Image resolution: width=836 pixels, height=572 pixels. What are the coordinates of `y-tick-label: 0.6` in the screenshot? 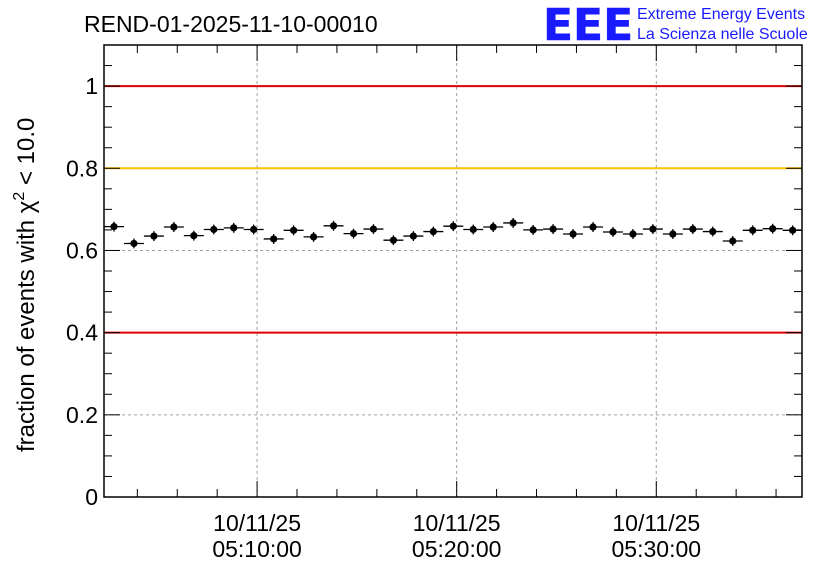 It's located at (82, 250).